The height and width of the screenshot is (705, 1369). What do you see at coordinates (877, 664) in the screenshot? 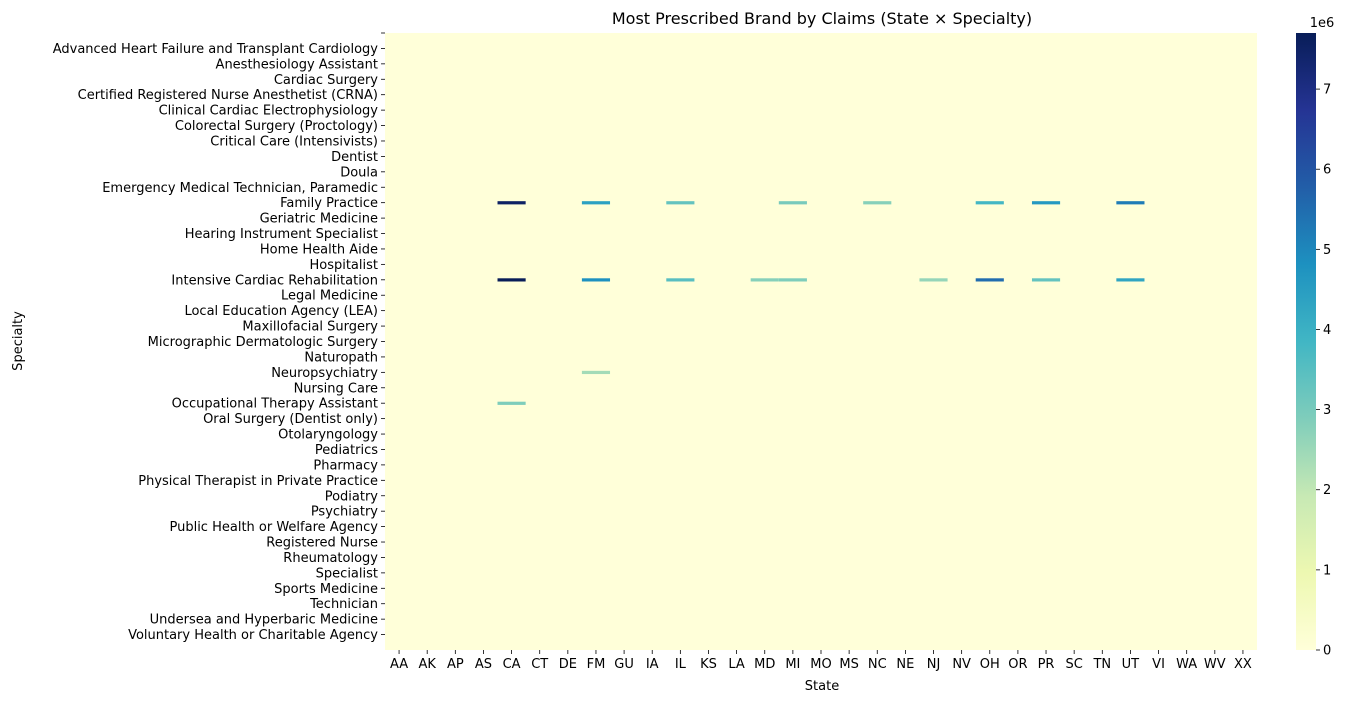
I see `x-tick-label: NC` at bounding box center [877, 664].